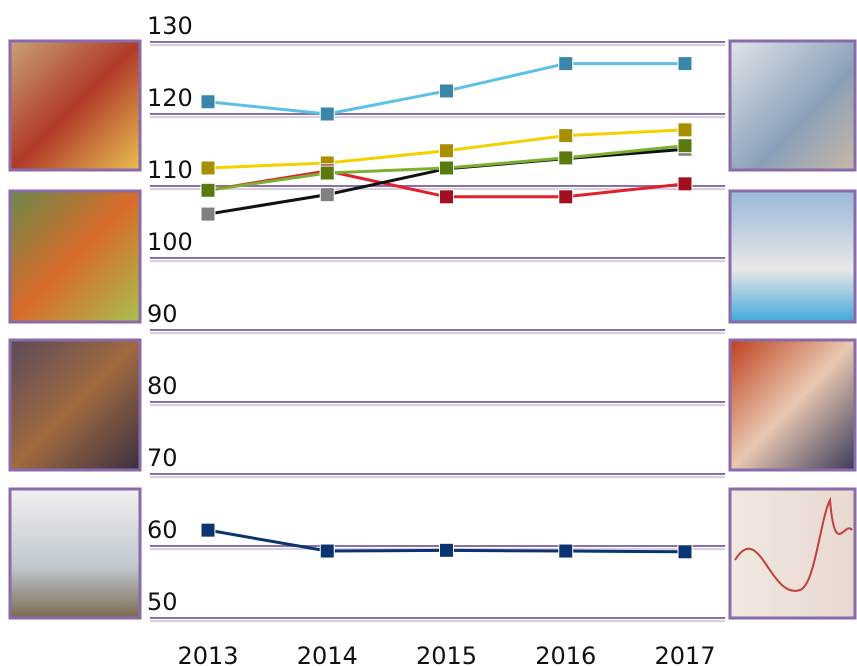 The image size is (857, 666). What do you see at coordinates (170, 26) in the screenshot?
I see `y-tick-label: 130` at bounding box center [170, 26].